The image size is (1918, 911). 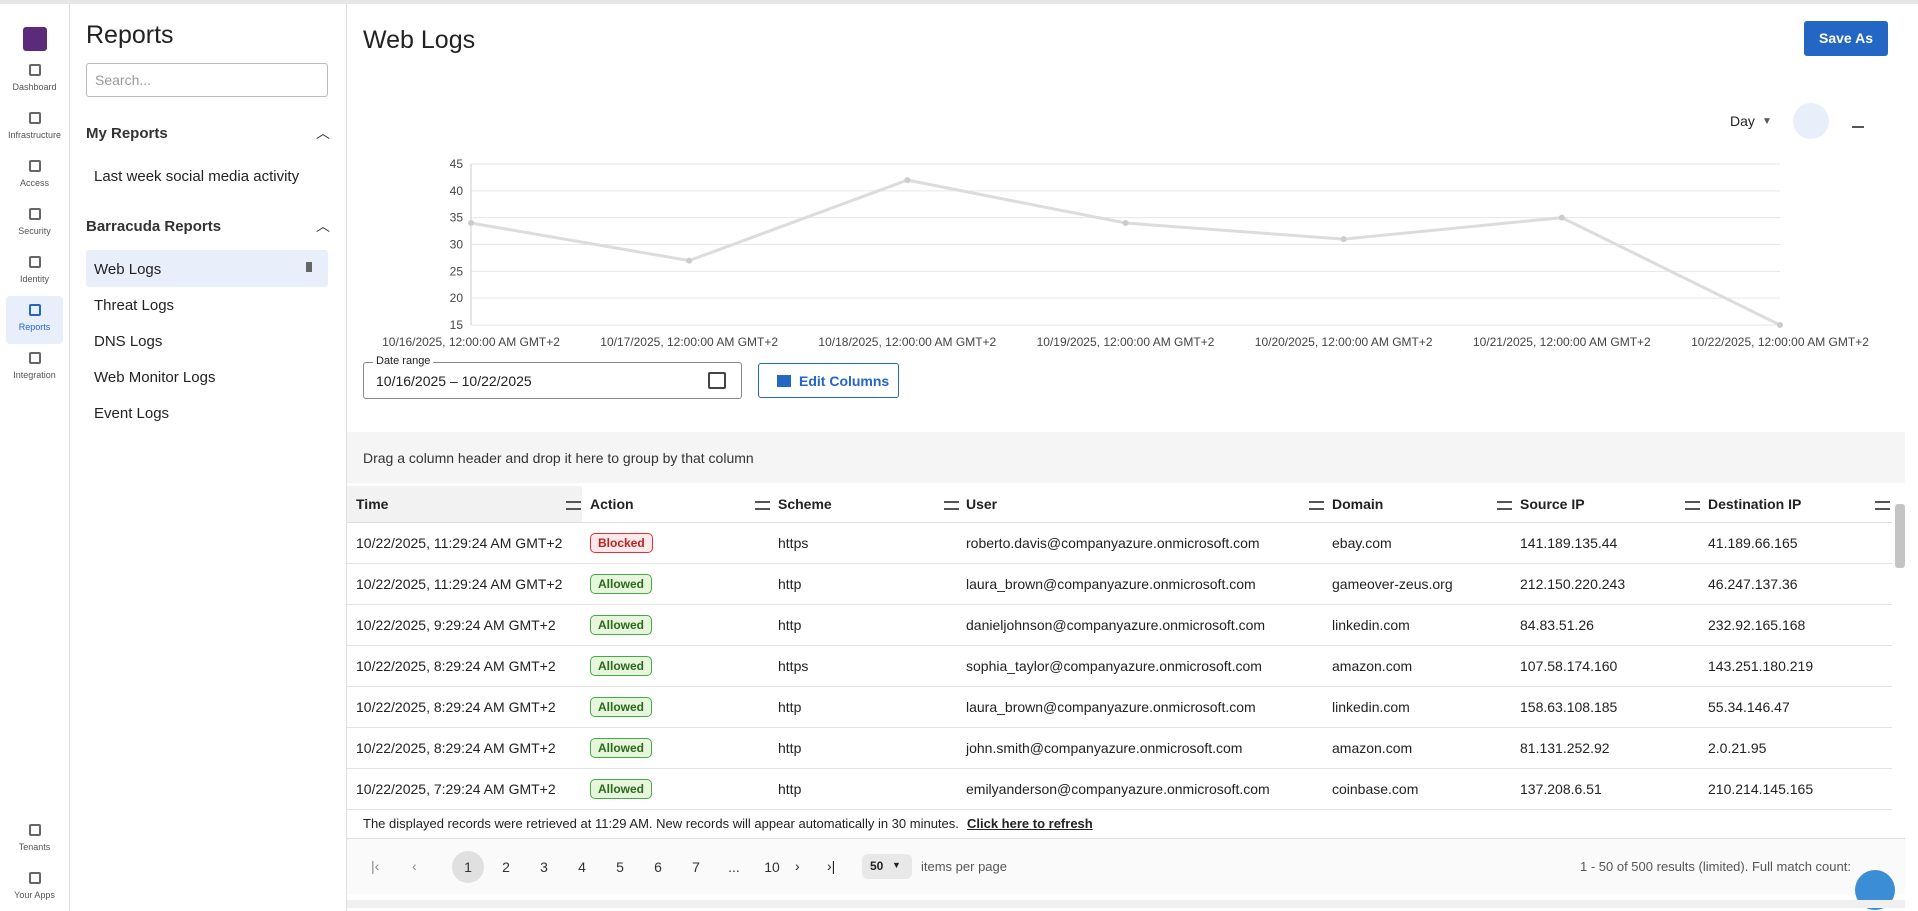 I want to click on y-tick-label: 30, so click(x=457, y=245).